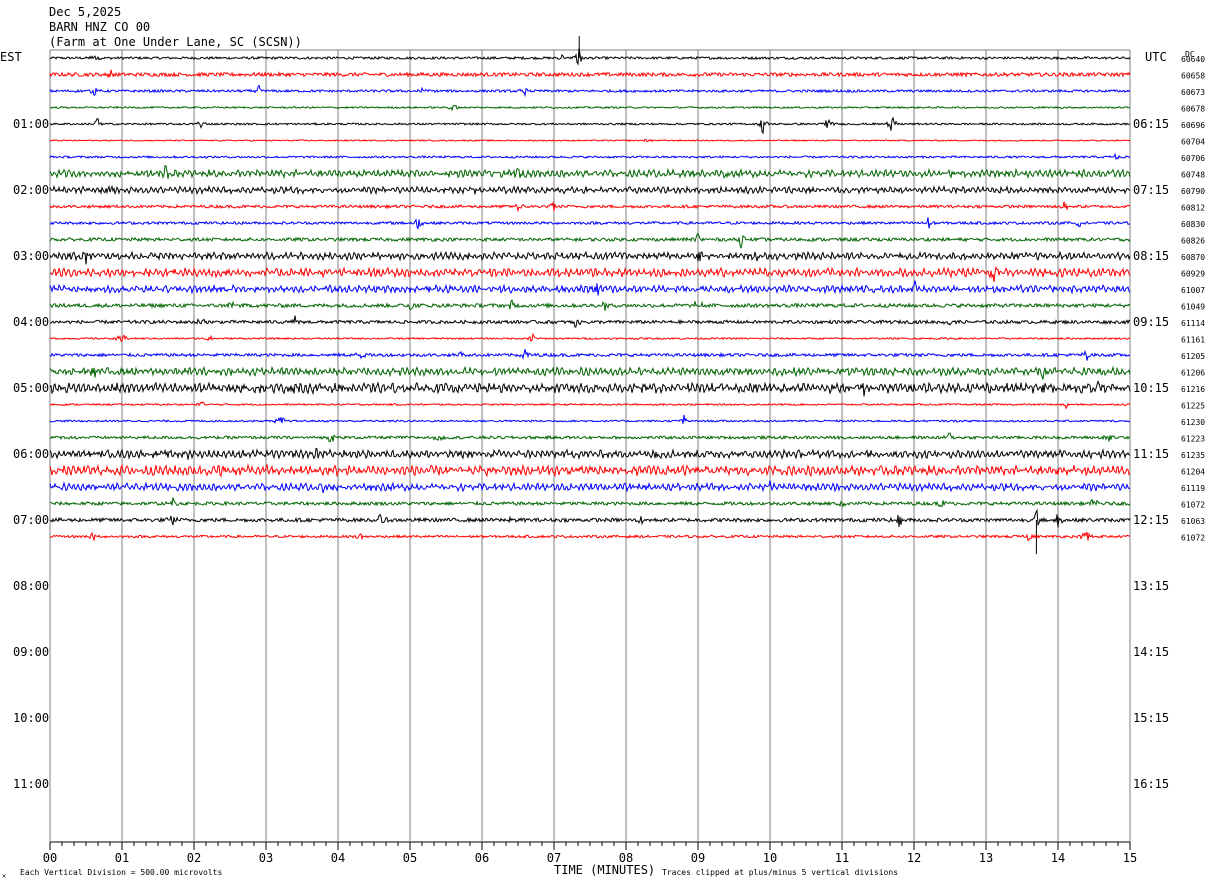 The image size is (1210, 886). Describe the element at coordinates (1193, 406) in the screenshot. I see `dc-value-label: 61225` at that location.